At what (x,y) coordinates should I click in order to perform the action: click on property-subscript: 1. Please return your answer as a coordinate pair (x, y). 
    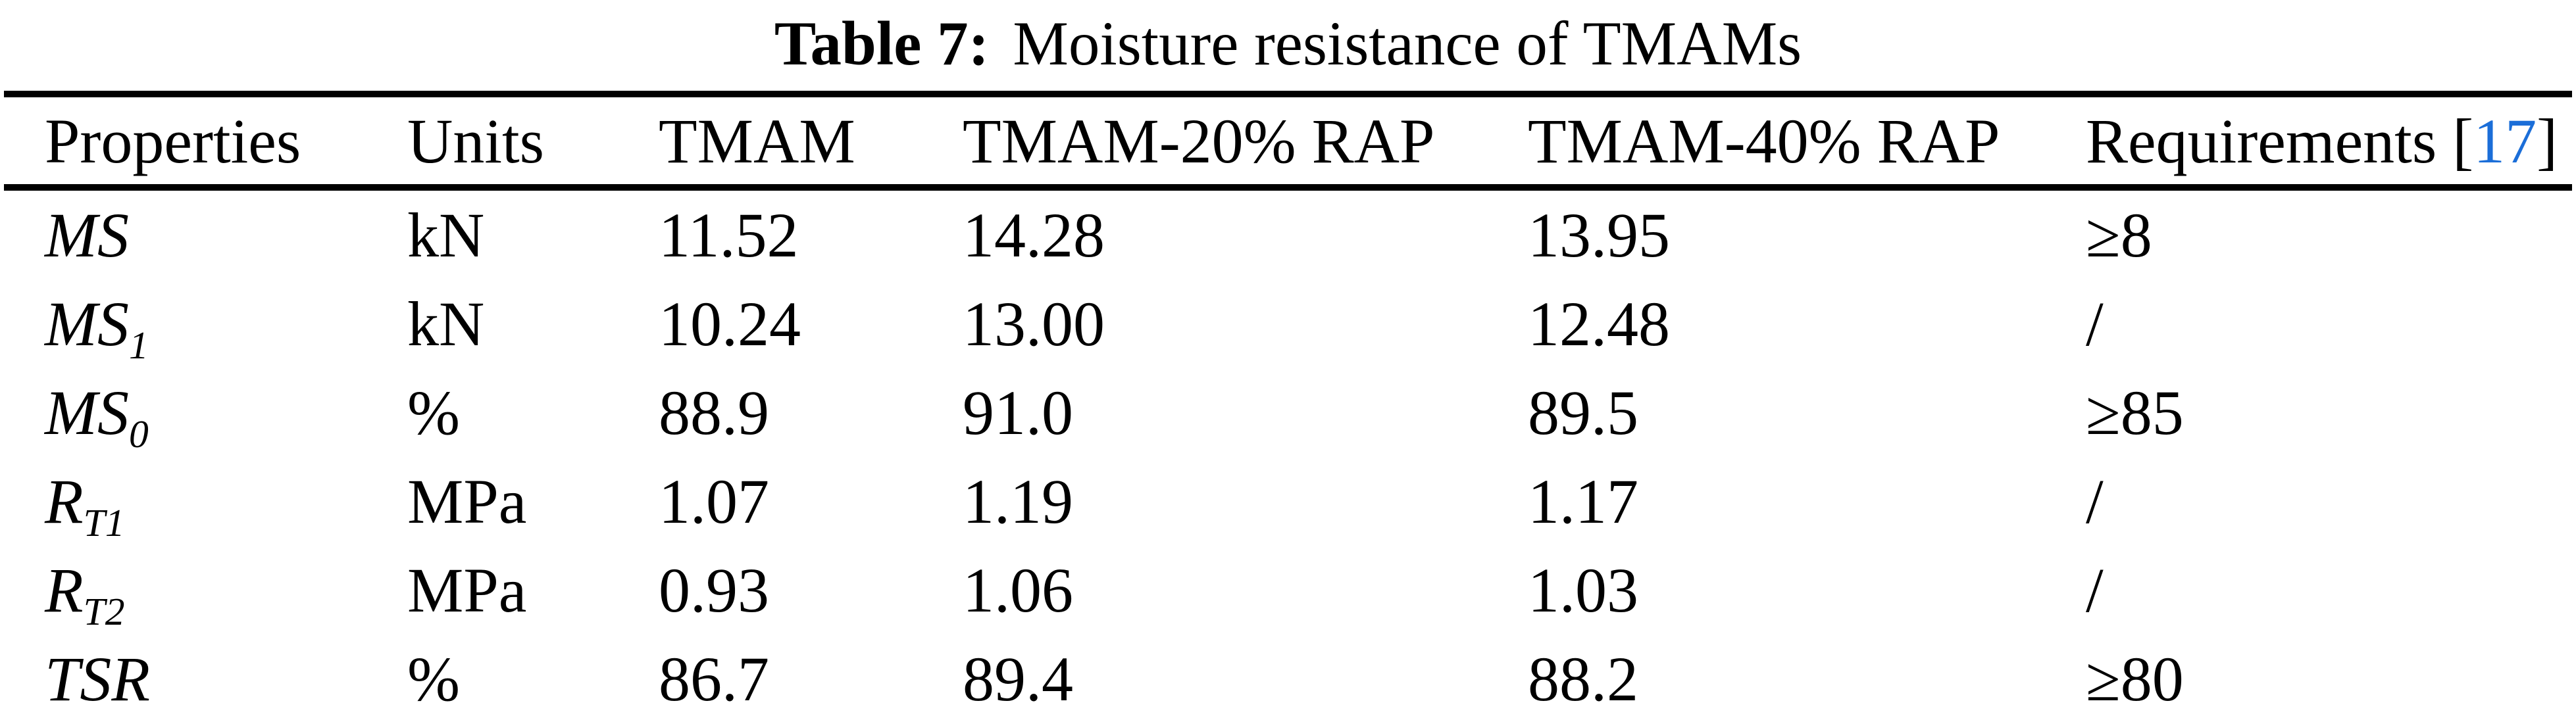
    Looking at the image, I should click on (138, 346).